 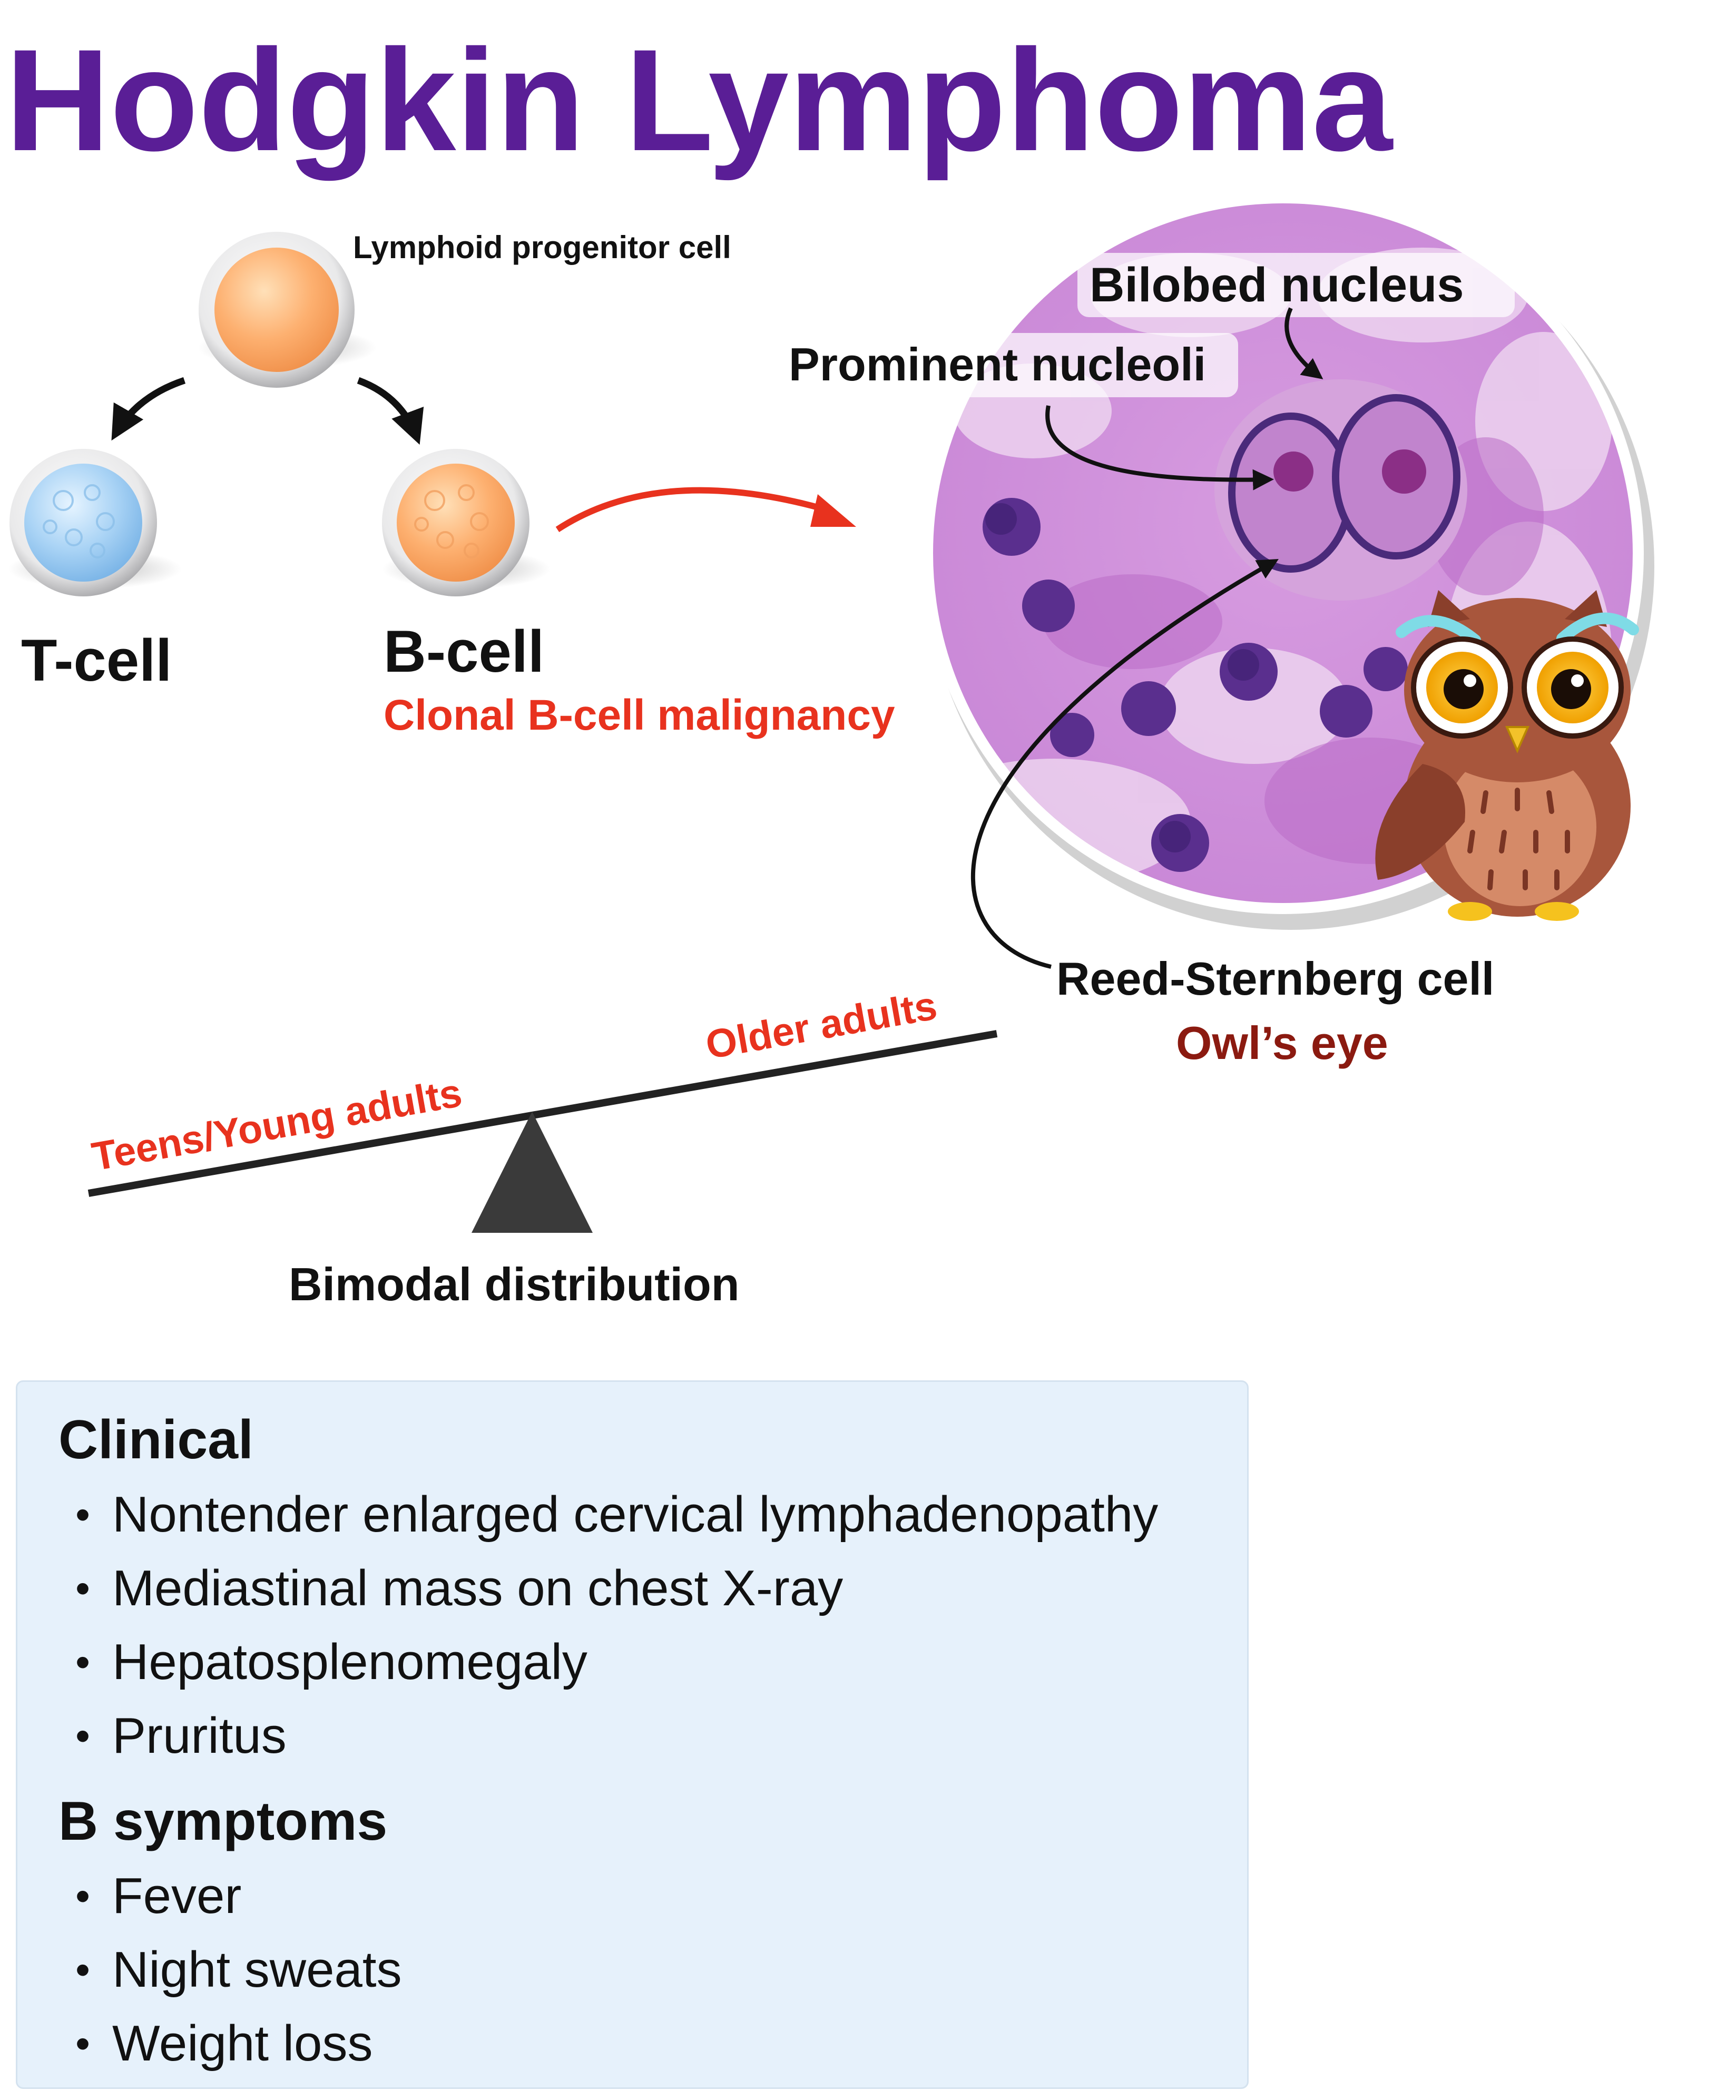 What do you see at coordinates (155, 1439) in the screenshot?
I see `clinical-heading: Clinical` at bounding box center [155, 1439].